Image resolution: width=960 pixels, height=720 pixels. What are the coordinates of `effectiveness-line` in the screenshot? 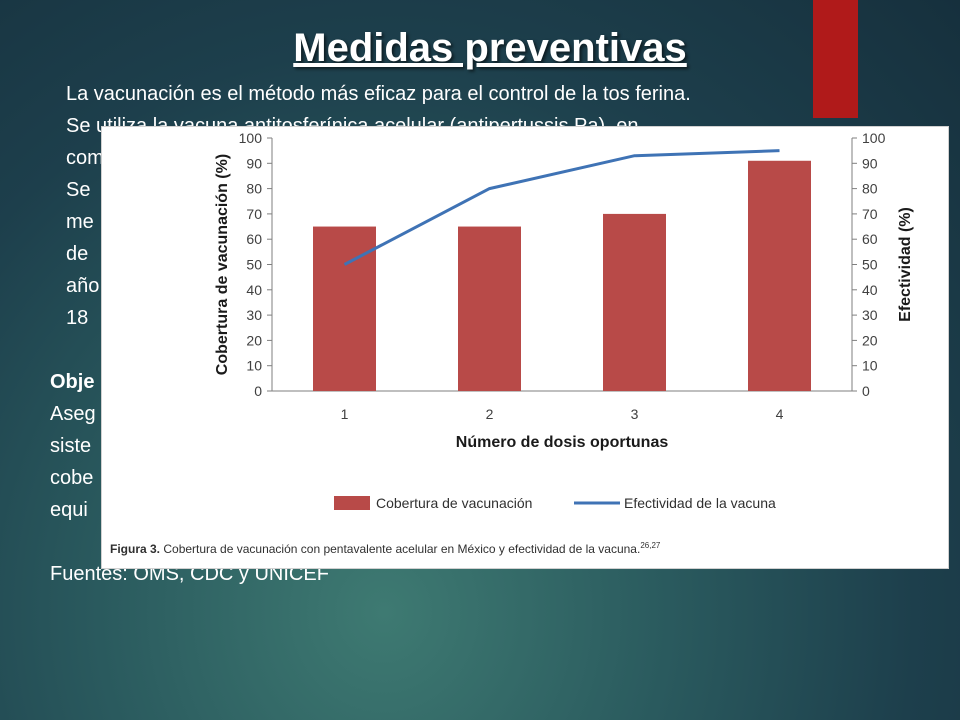 It's located at (561, 207).